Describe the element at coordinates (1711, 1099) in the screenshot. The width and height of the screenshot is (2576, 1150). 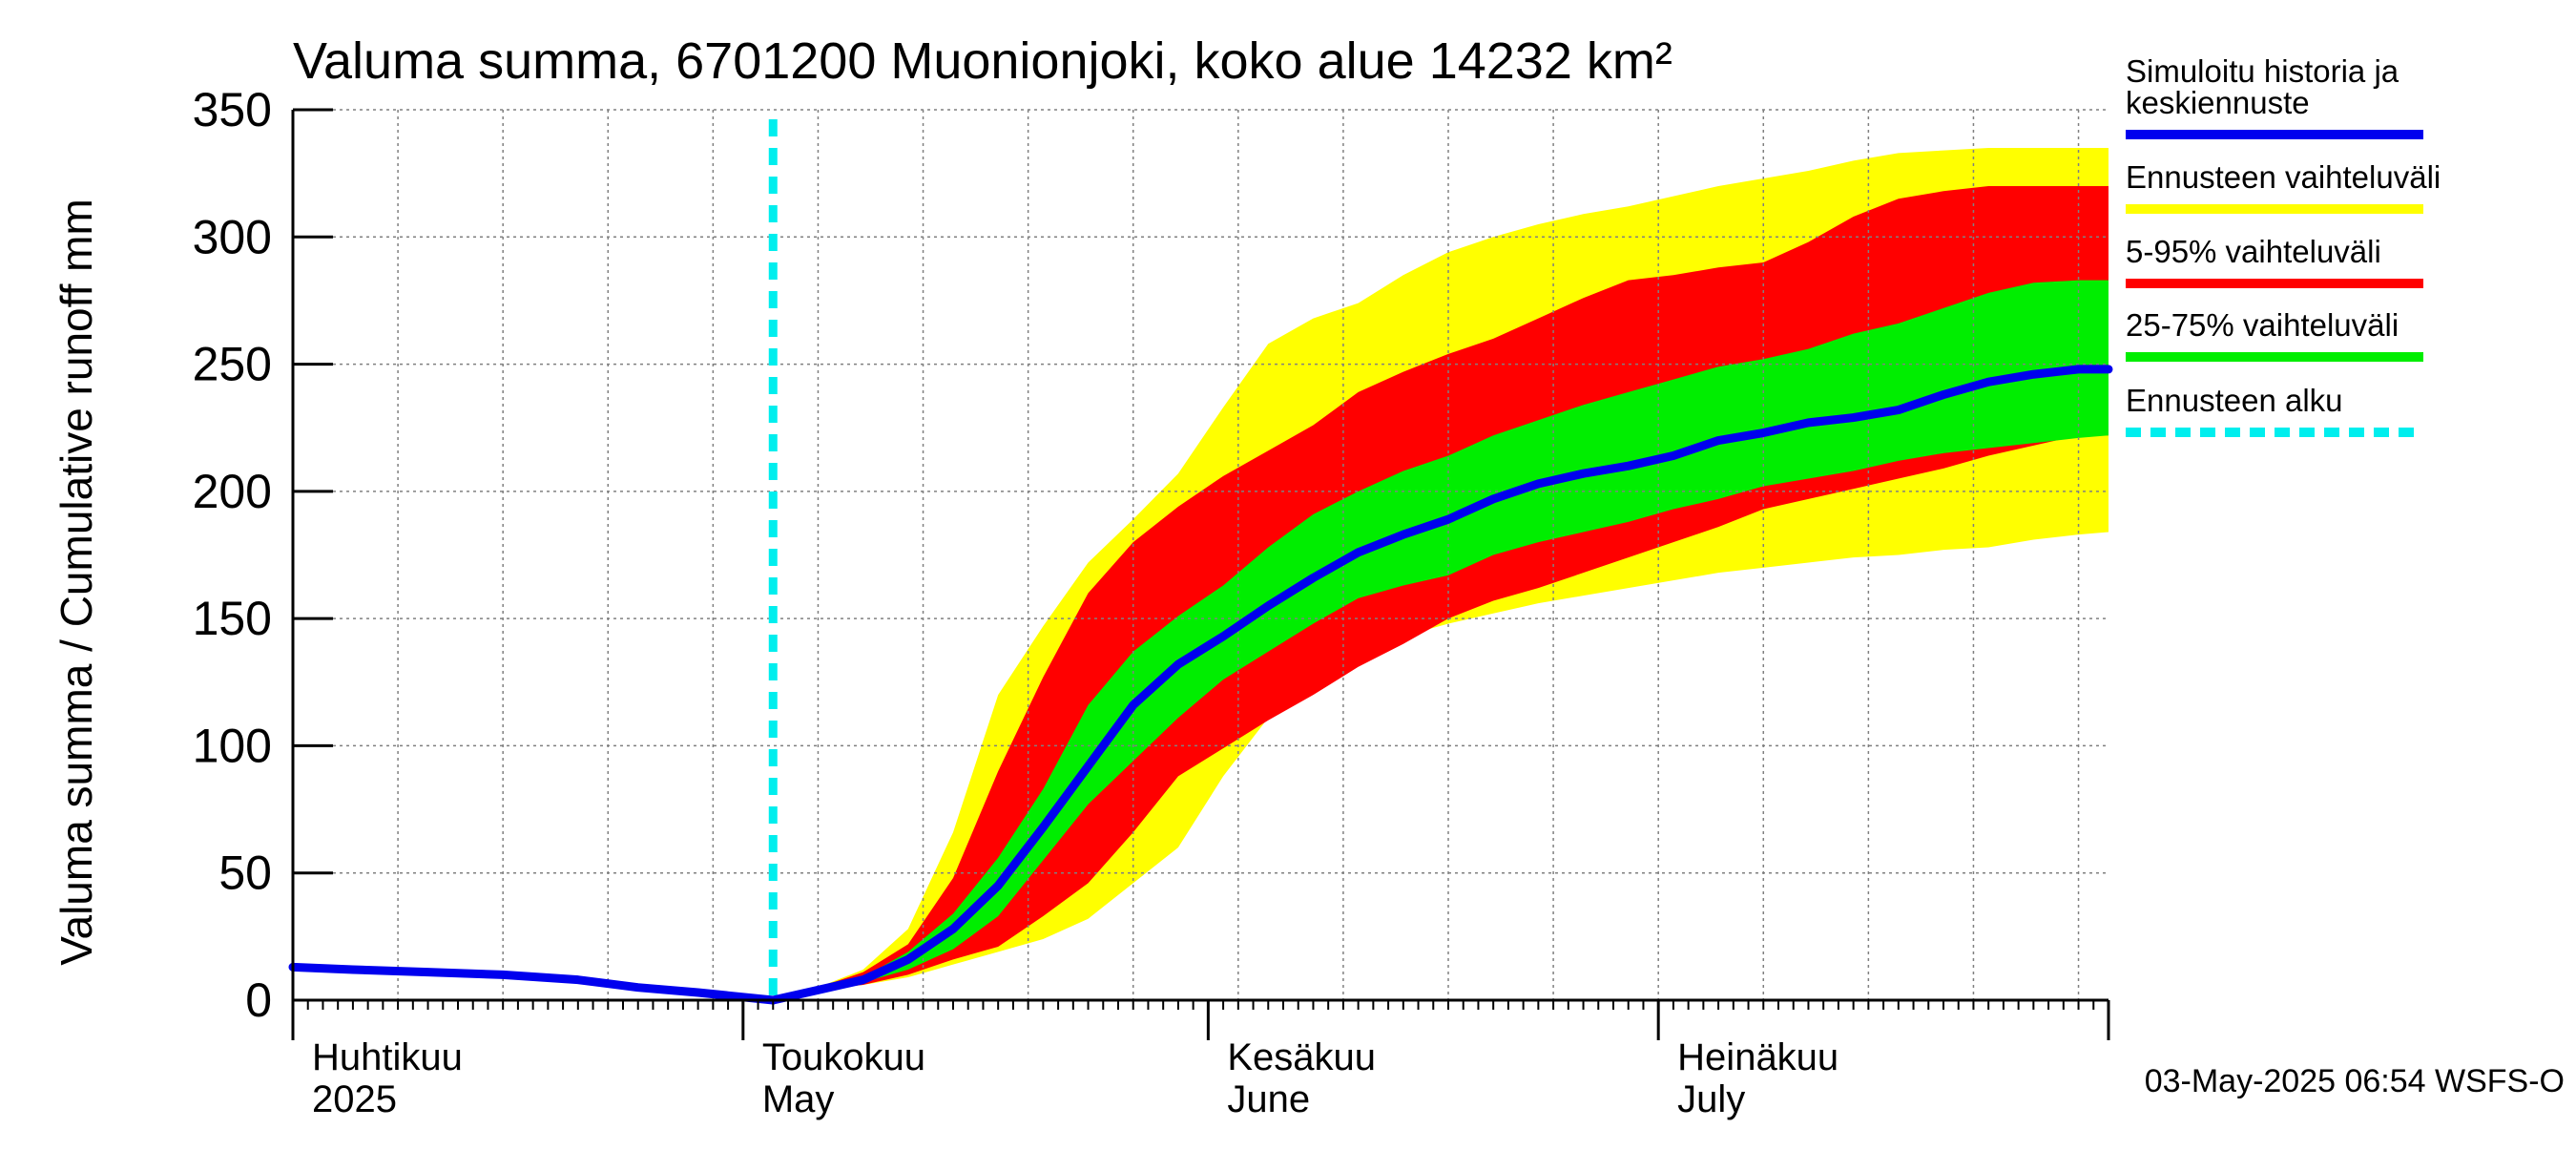
I see `x-tick-label-sub: July` at that location.